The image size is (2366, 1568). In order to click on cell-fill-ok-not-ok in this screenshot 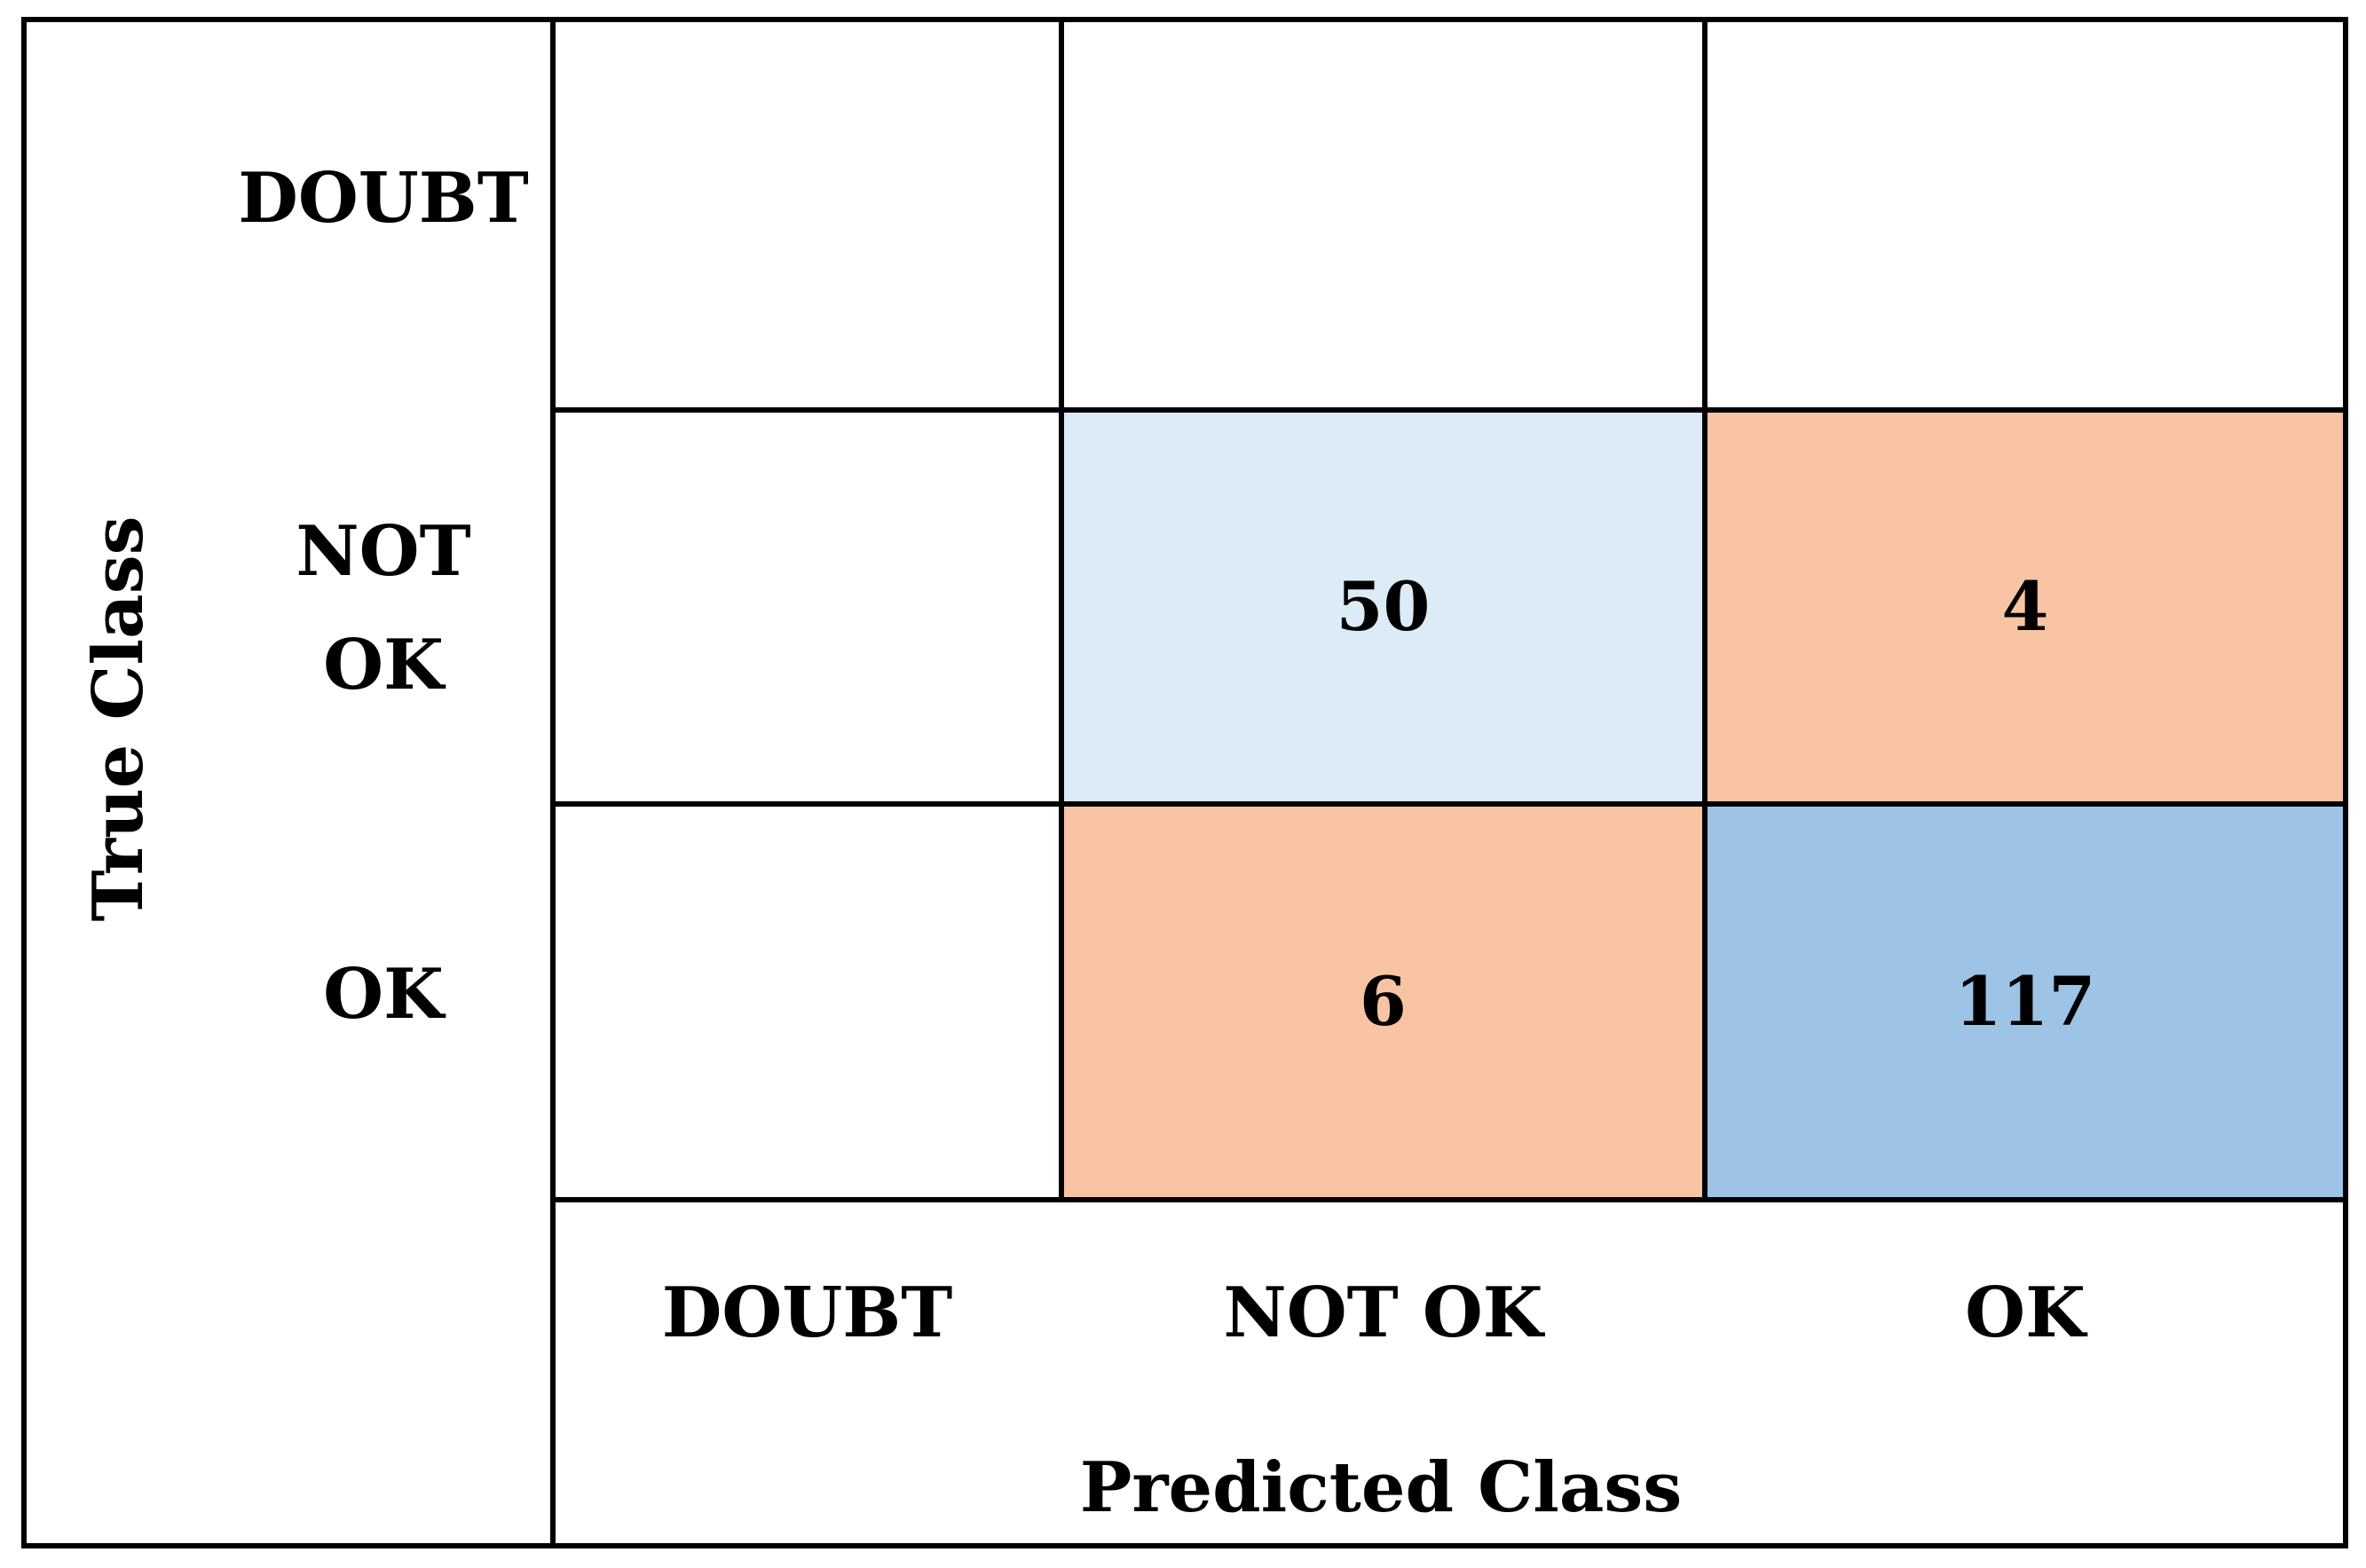, I will do `click(1383, 1002)`.